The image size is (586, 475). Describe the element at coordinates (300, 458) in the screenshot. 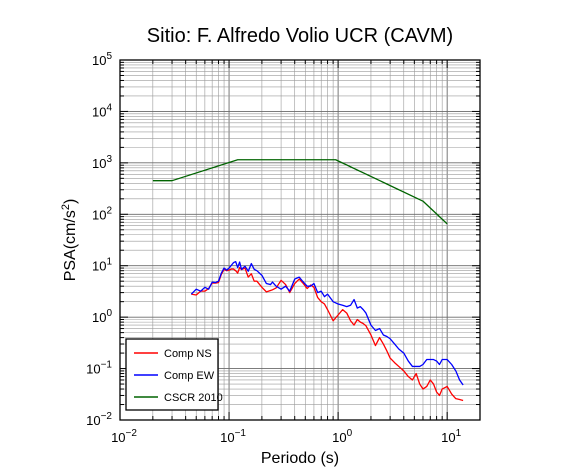

I see `x-axis-label: Periodo (s)` at that location.